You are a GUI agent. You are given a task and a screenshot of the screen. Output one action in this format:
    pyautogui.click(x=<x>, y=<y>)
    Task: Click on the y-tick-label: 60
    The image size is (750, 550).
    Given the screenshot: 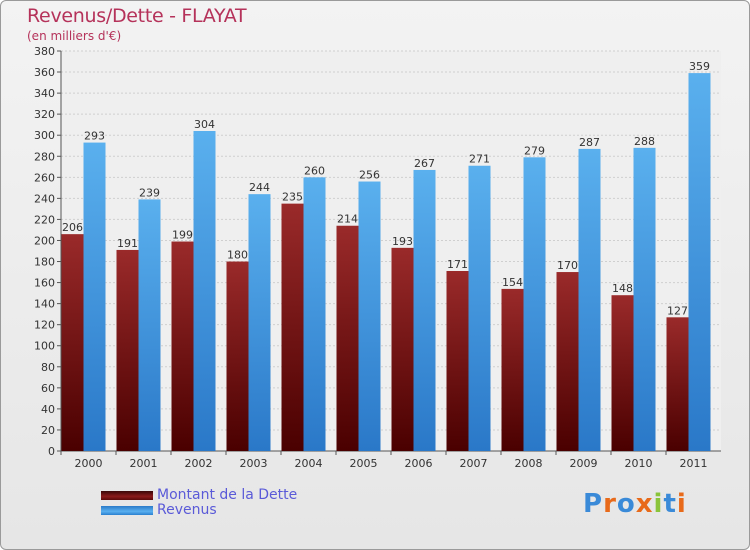 What is the action you would take?
    pyautogui.click(x=48, y=388)
    